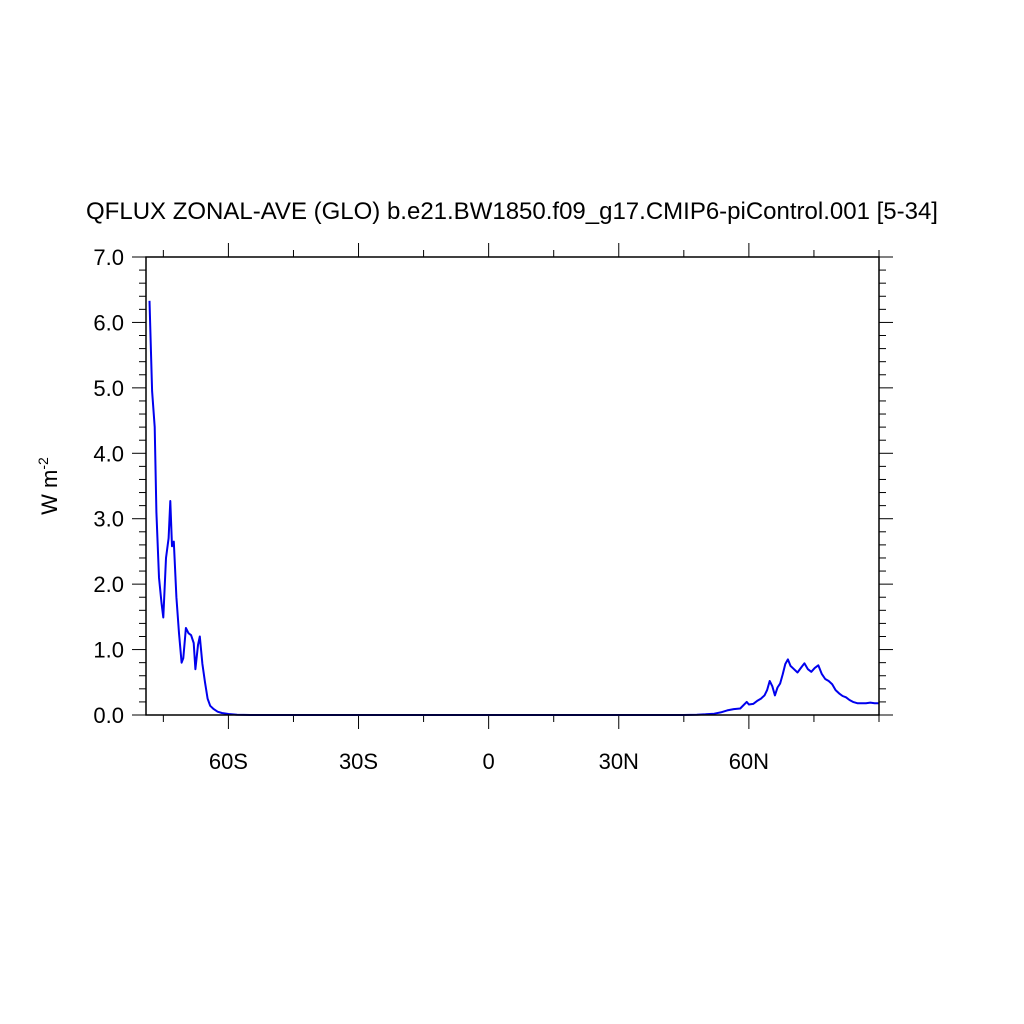  What do you see at coordinates (108, 388) in the screenshot?
I see `y-tick-label: 5.0` at bounding box center [108, 388].